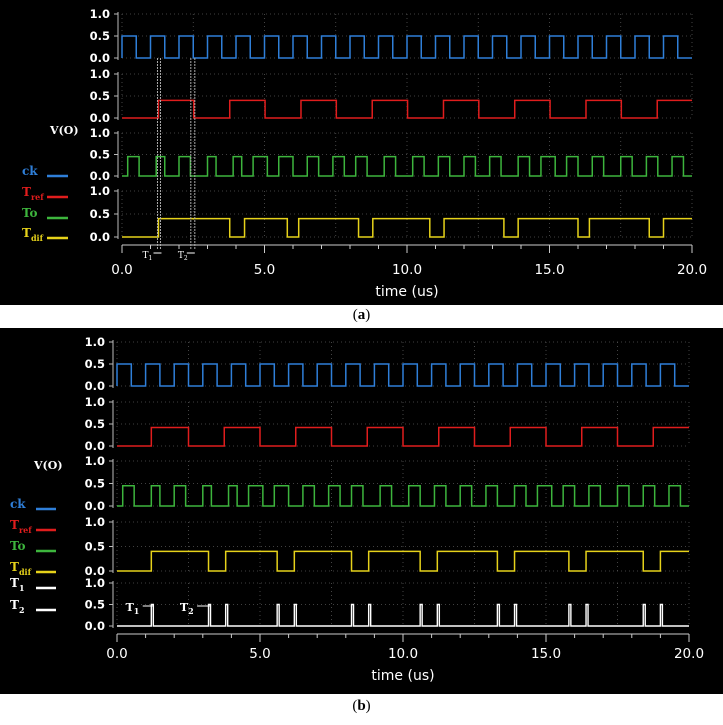  Describe the element at coordinates (402, 676) in the screenshot. I see `x-axis-label: time (us)` at that location.